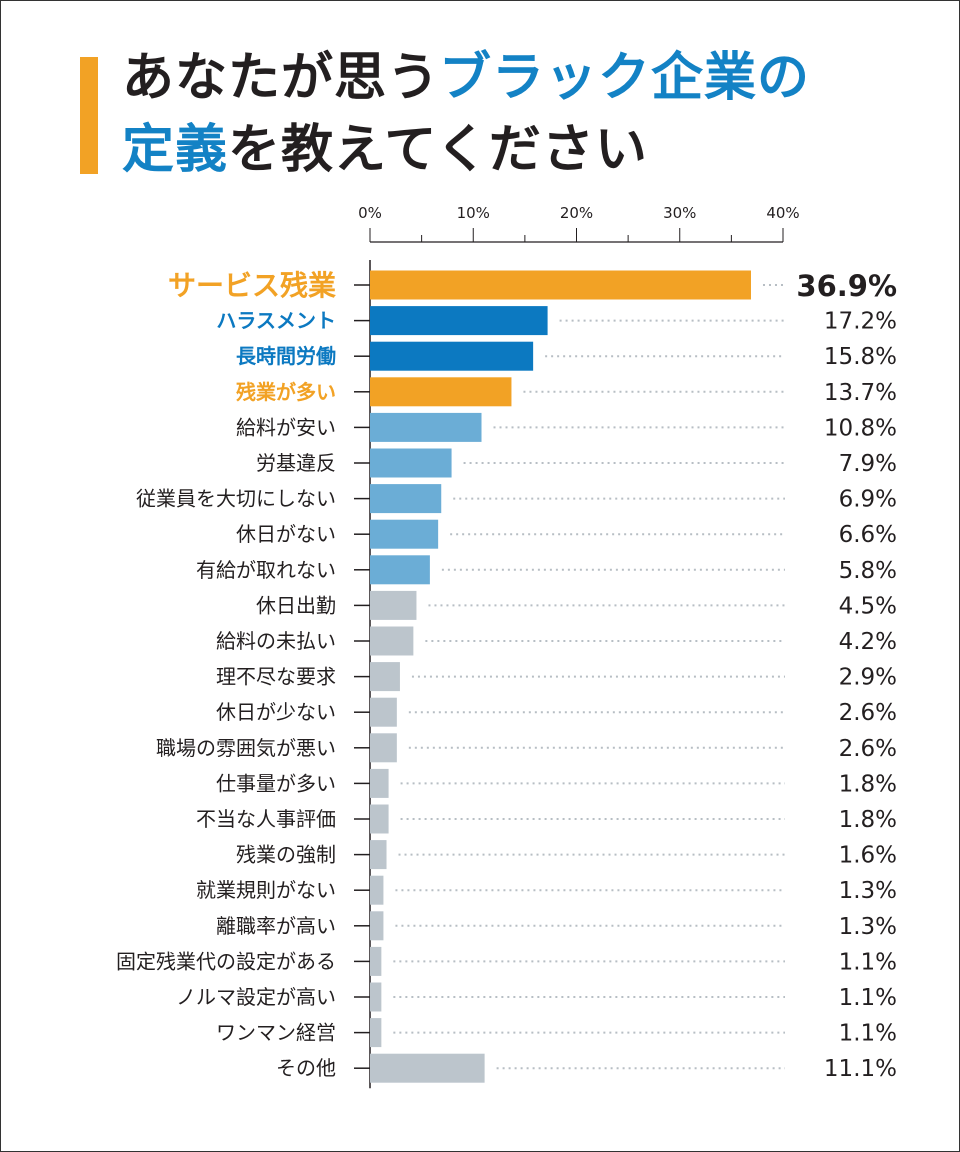 This screenshot has height=1152, width=960. Describe the element at coordinates (860, 322) in the screenshot. I see `value-label: 17.2%` at that location.